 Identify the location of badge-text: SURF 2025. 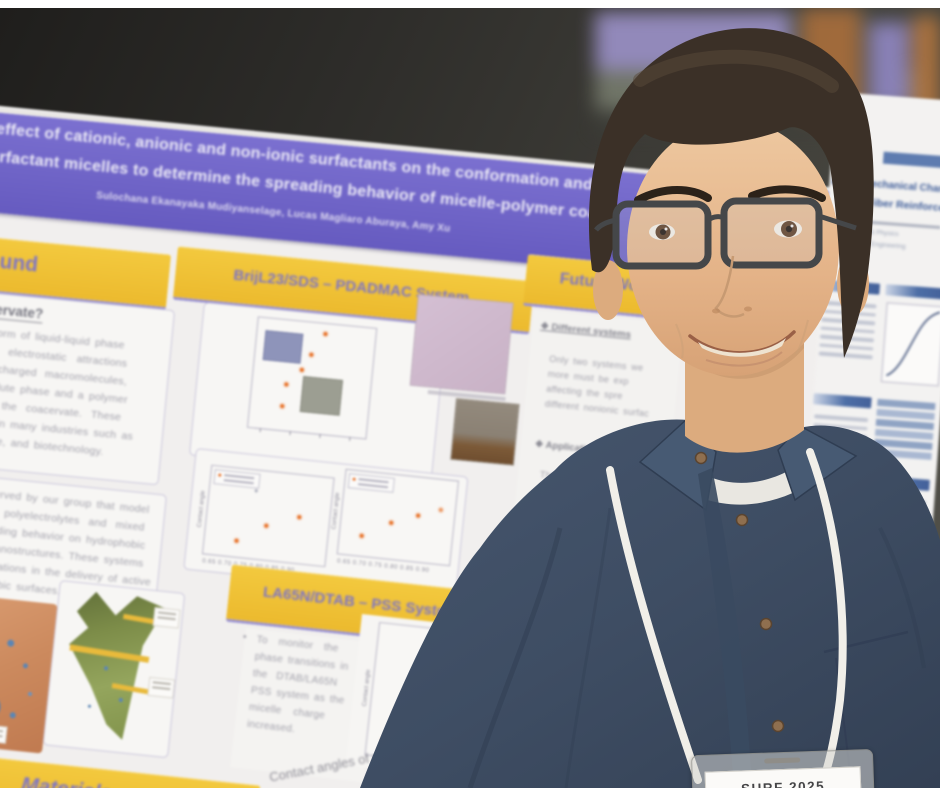
(783, 783).